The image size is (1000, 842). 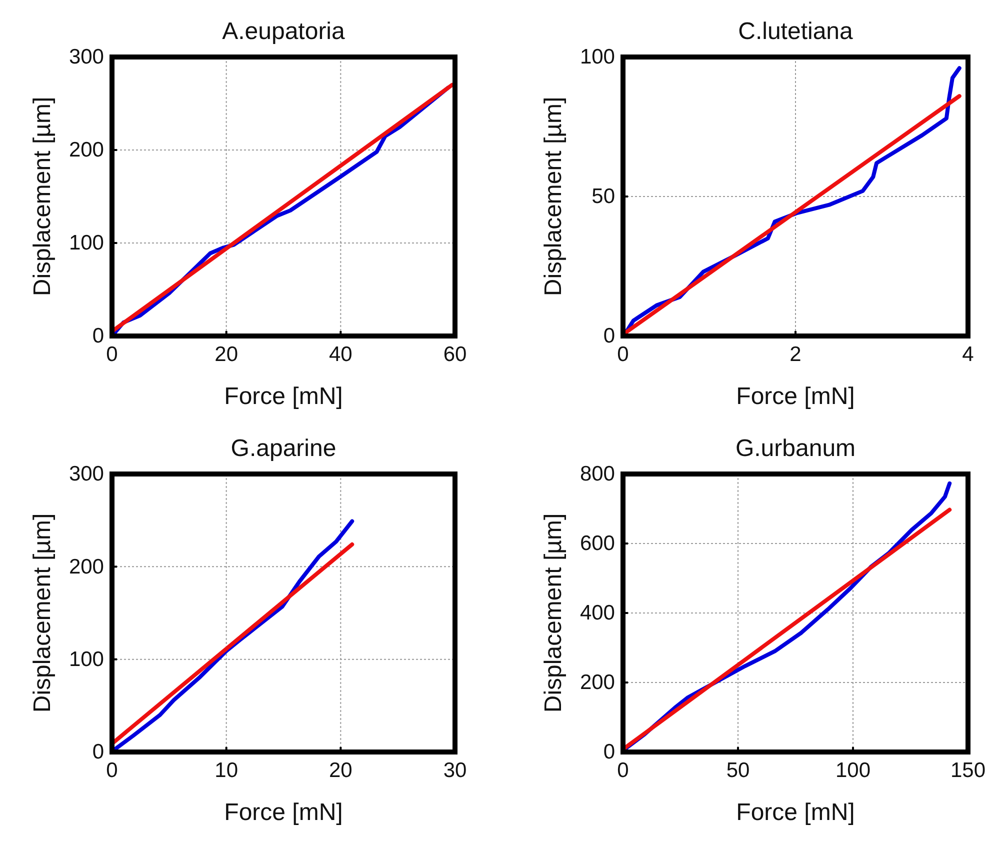 What do you see at coordinates (968, 770) in the screenshot?
I see `x-tick-label: 150` at bounding box center [968, 770].